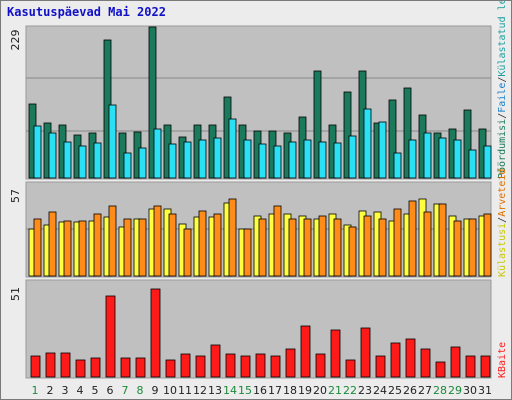  I want to click on legend-item-top-3: /, so click(502, 80).